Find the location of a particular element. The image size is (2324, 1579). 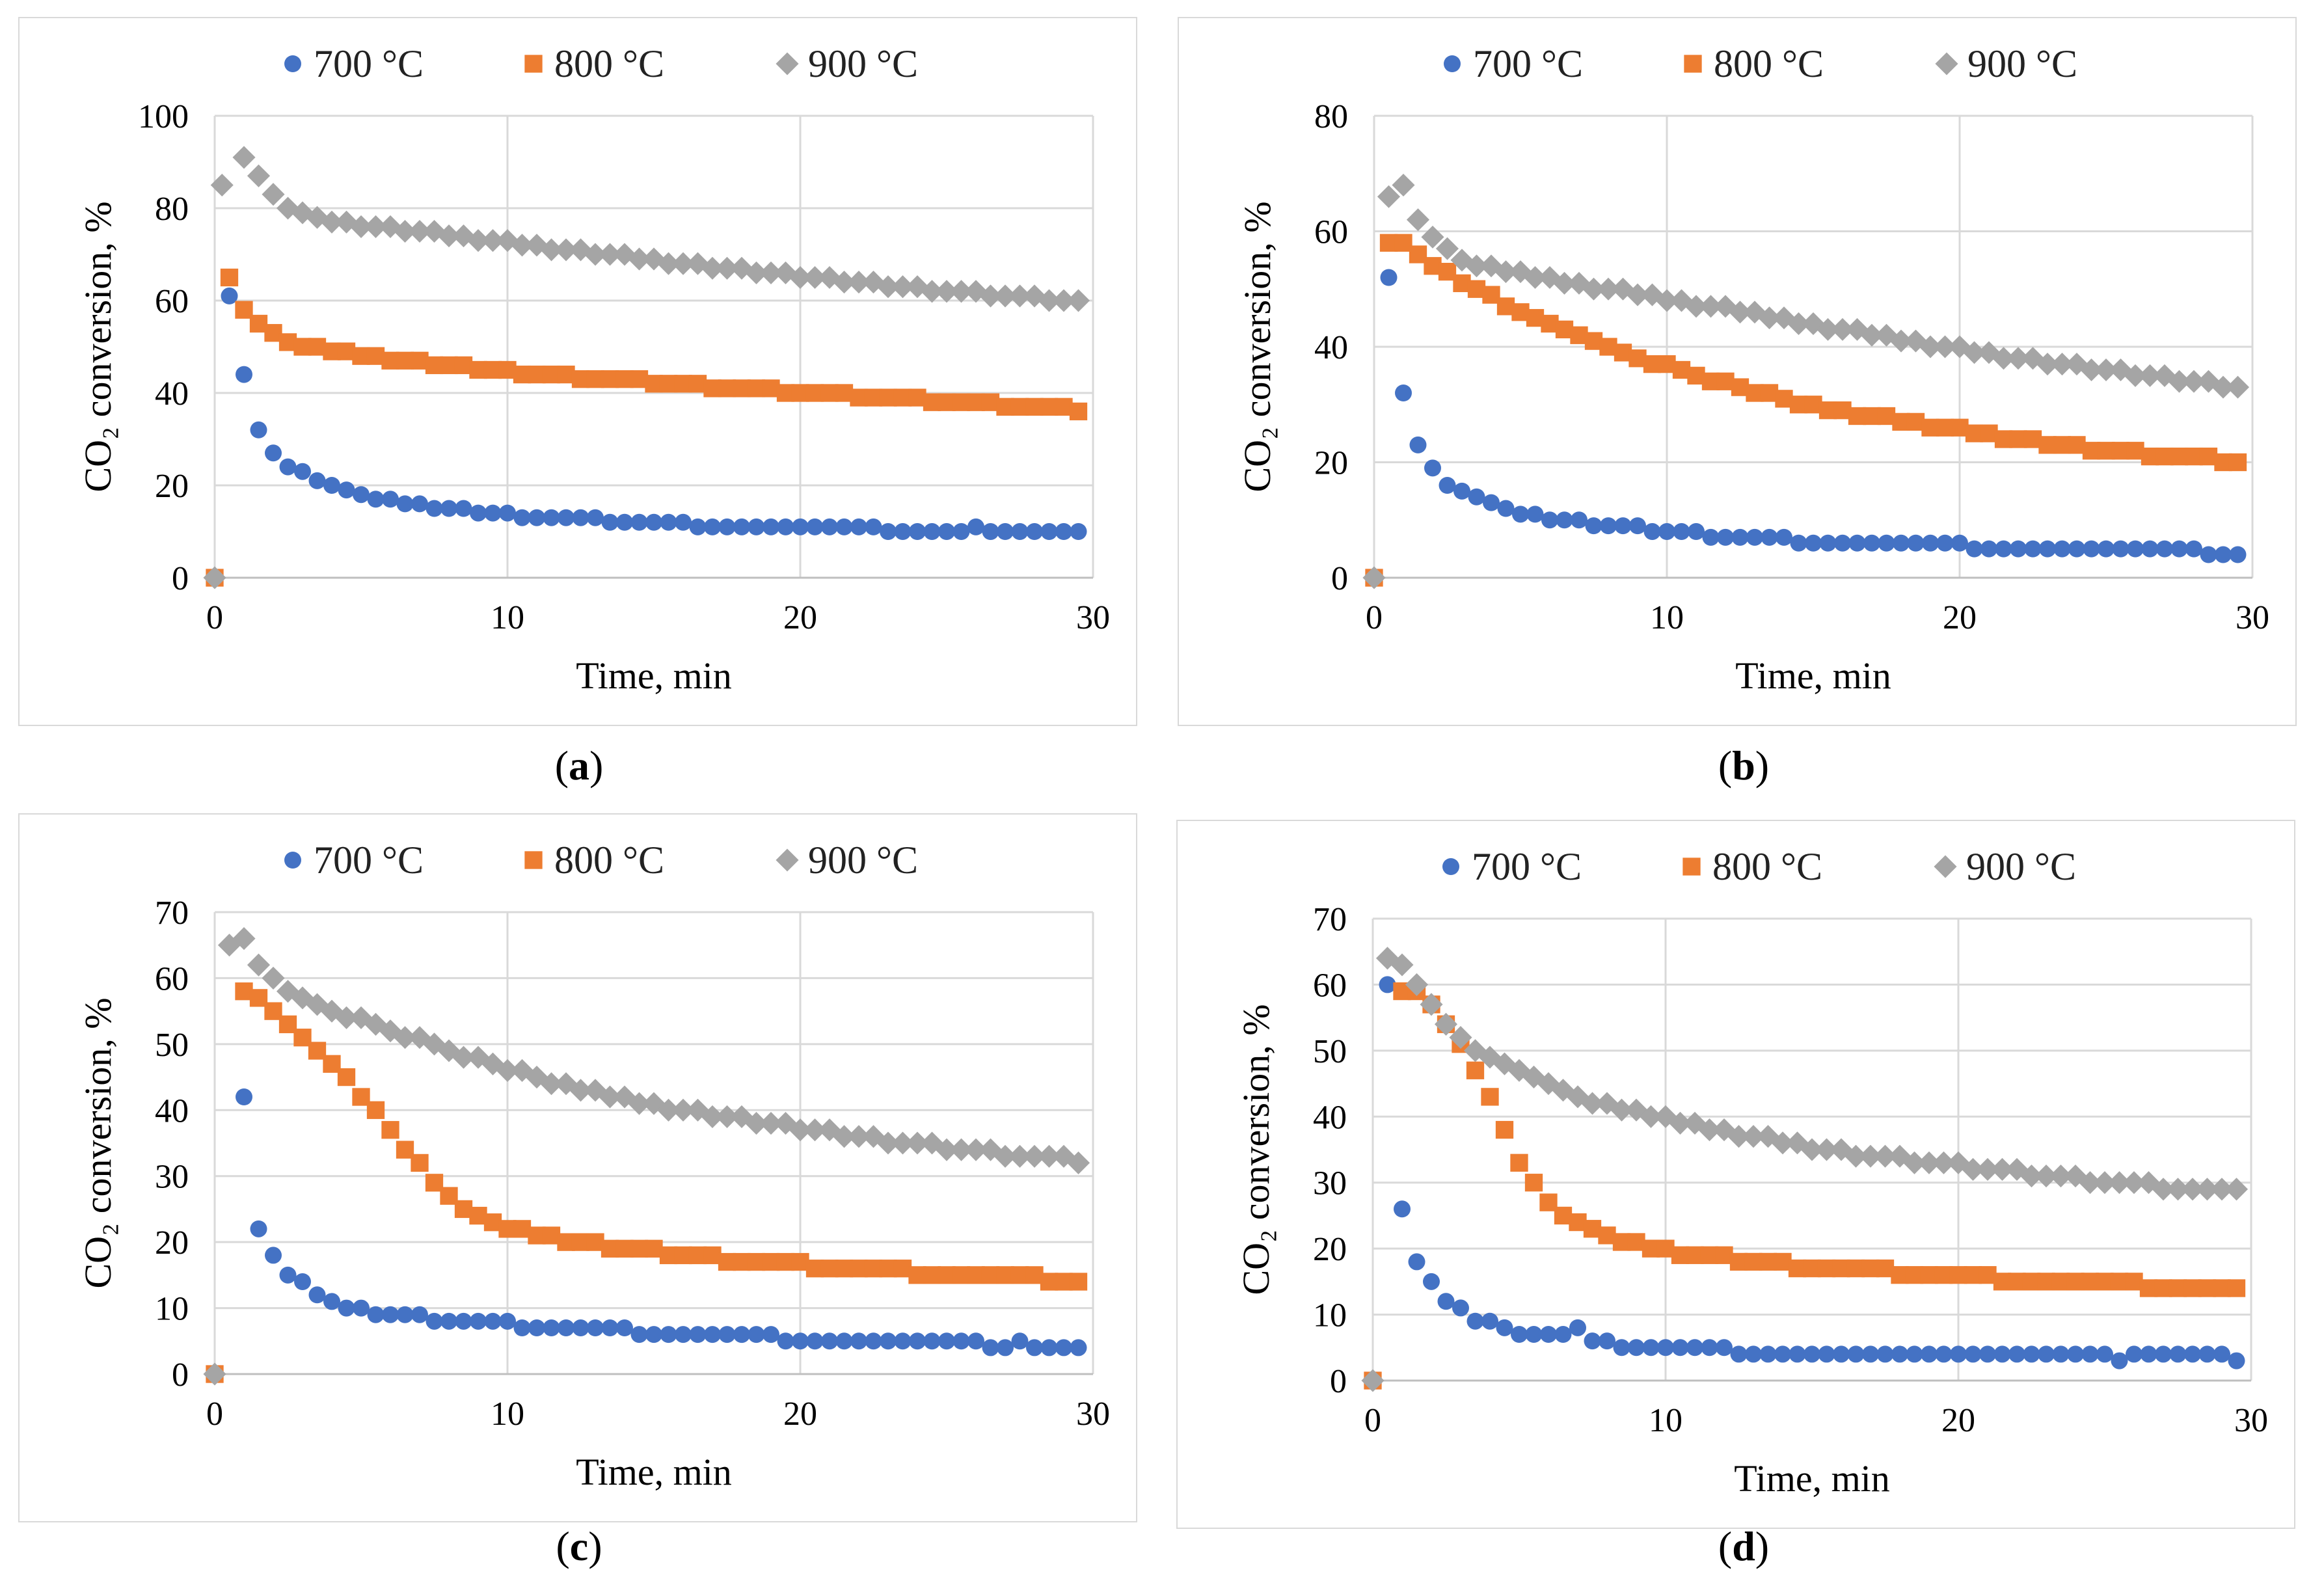

legend-marker-800c is located at coordinates (1693, 64).